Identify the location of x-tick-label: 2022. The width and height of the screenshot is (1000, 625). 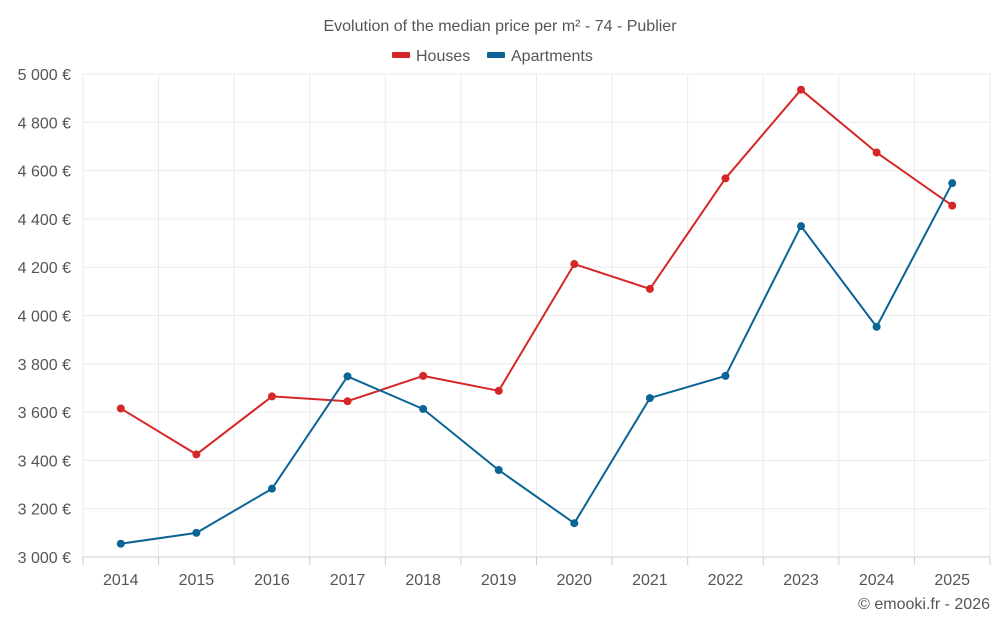
(726, 580).